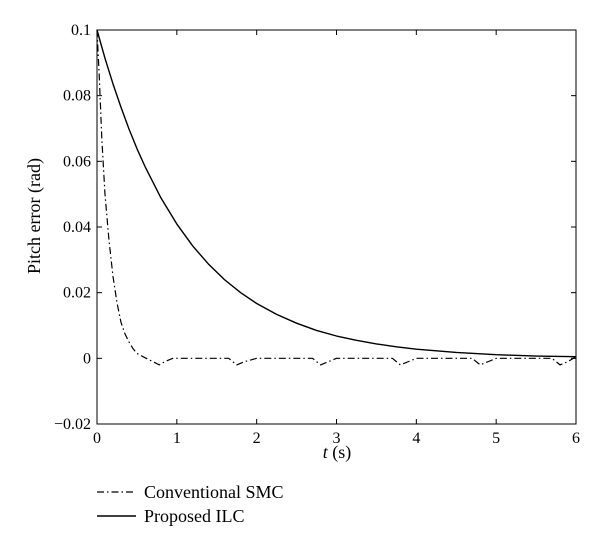 The height and width of the screenshot is (547, 600). I want to click on legend: Conventional SMC Proposed ILC, so click(190, 504).